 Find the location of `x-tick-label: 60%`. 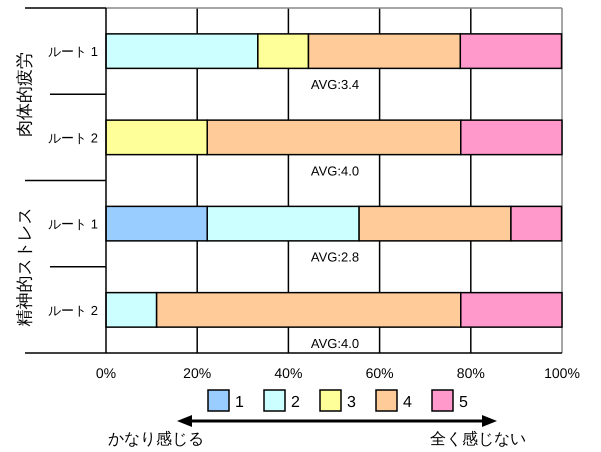

x-tick-label: 60% is located at coordinates (380, 373).